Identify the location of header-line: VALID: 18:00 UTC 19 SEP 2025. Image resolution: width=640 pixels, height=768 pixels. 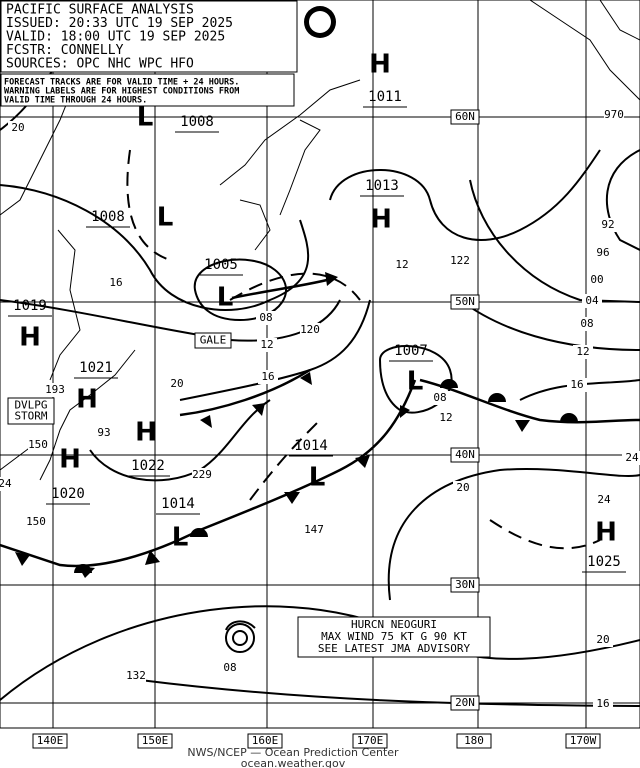
(115, 37).